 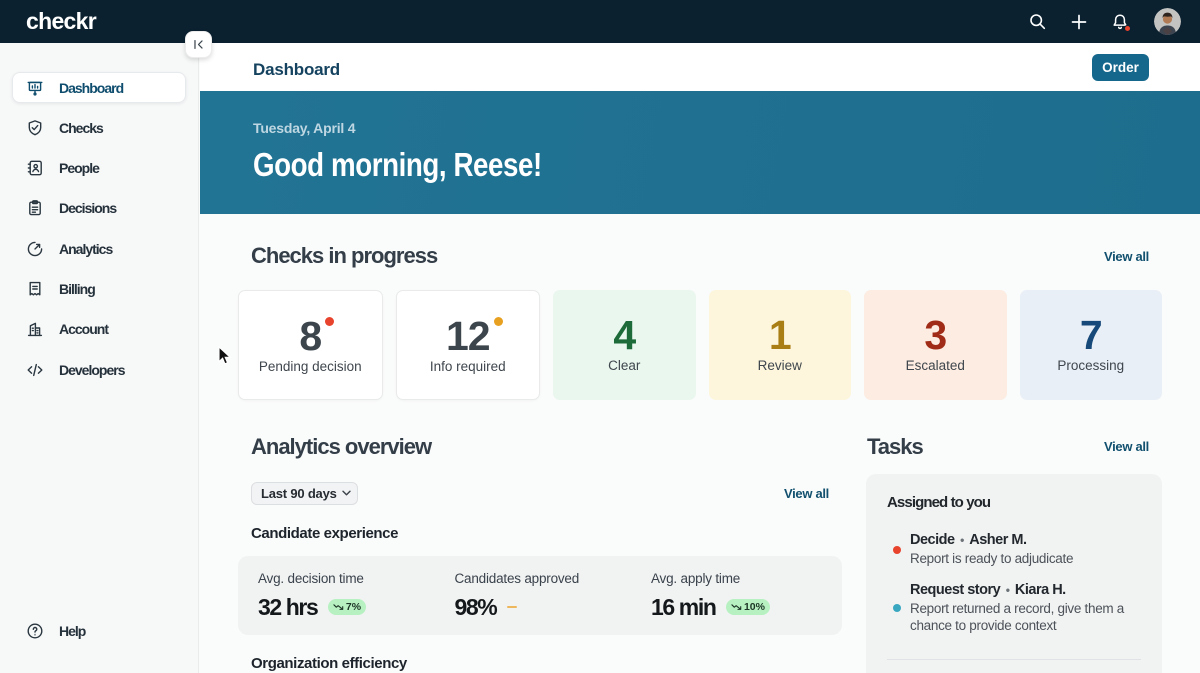 I want to click on stat-label: Avg. apply time, so click(x=696, y=578).